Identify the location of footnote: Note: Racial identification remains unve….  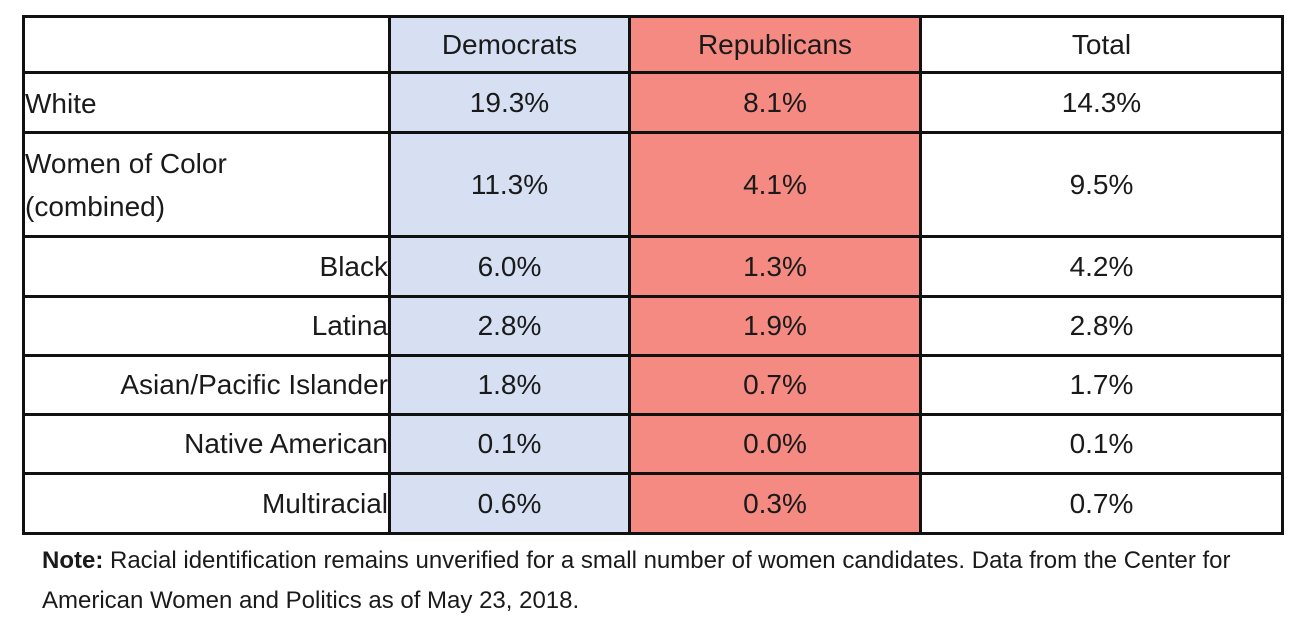
(657, 581).